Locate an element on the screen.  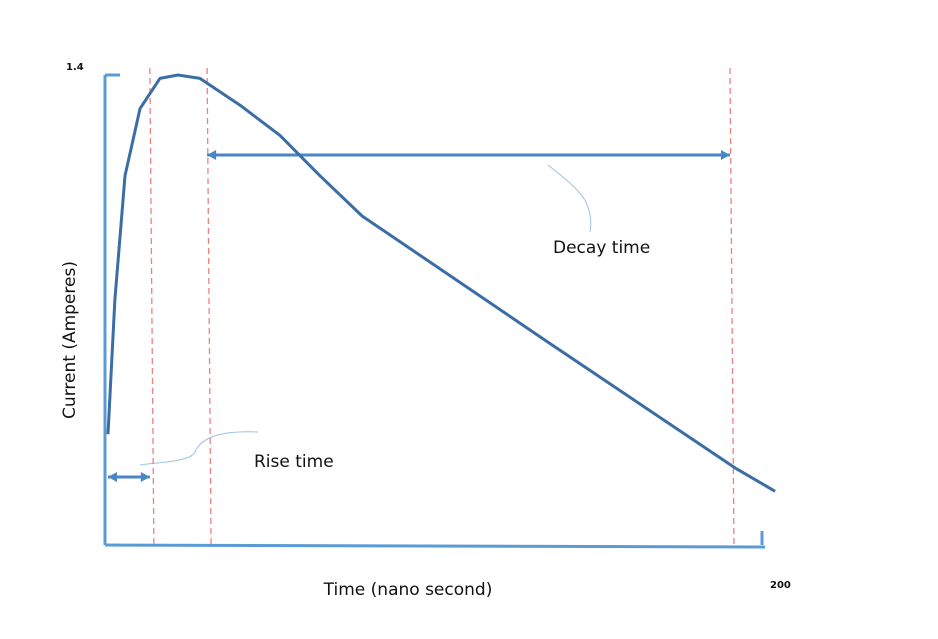
x-tick-label: 200 is located at coordinates (780, 585).